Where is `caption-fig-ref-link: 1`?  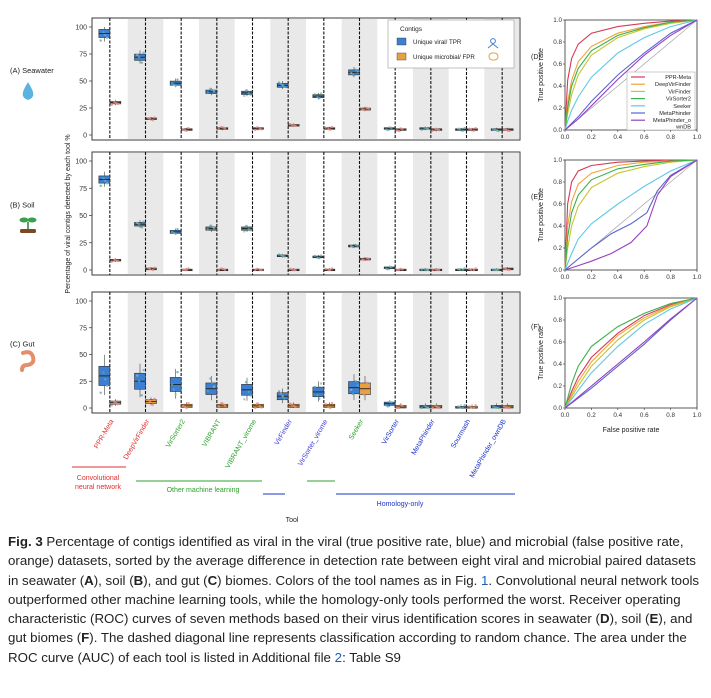
caption-fig-ref-link: 1 is located at coordinates (485, 580).